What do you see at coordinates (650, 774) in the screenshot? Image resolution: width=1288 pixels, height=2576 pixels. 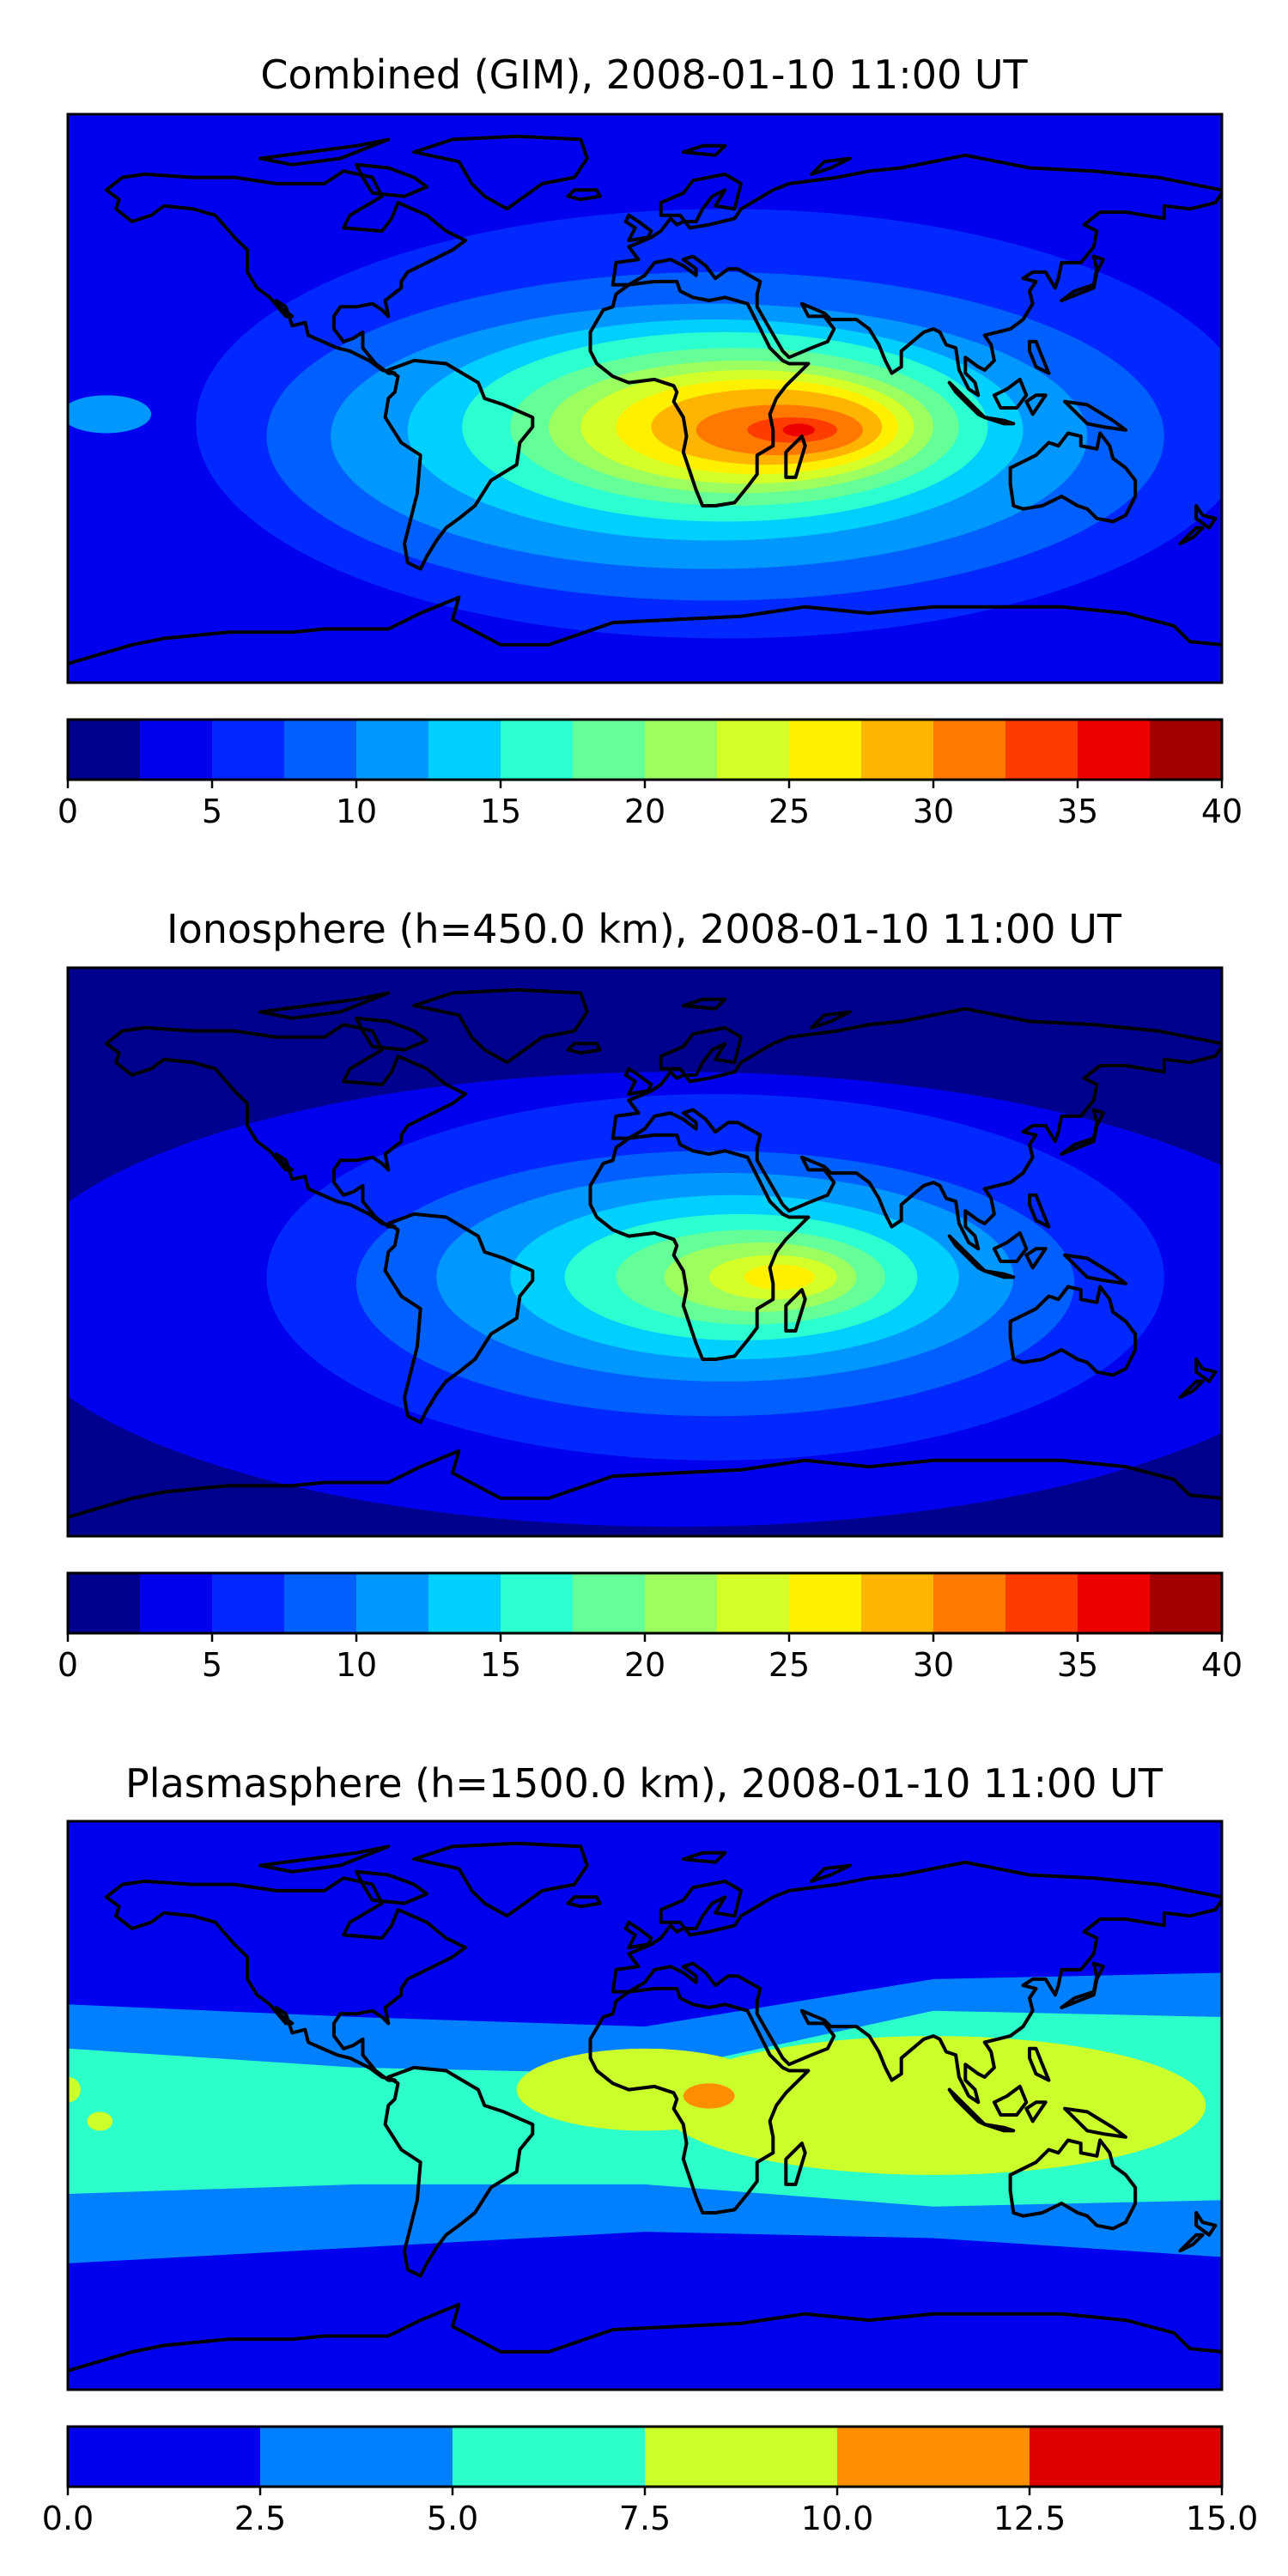 I see `colorbar-combined: 0 5 10 15 20 25 30 35 40` at bounding box center [650, 774].